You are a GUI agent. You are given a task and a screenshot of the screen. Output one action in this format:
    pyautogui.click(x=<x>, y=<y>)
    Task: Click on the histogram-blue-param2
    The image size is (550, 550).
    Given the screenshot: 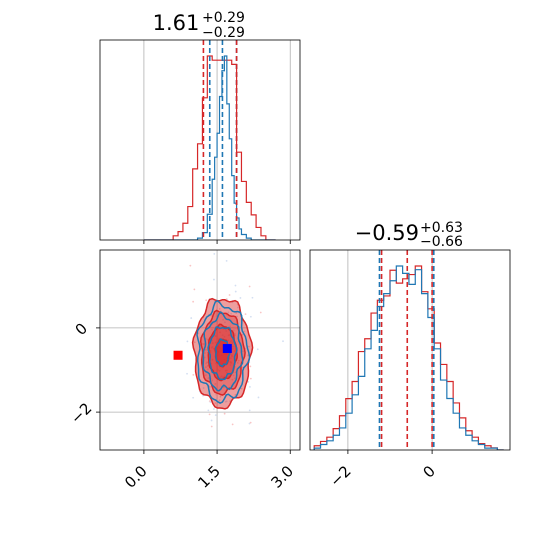 What is the action you would take?
    pyautogui.click(x=408, y=357)
    